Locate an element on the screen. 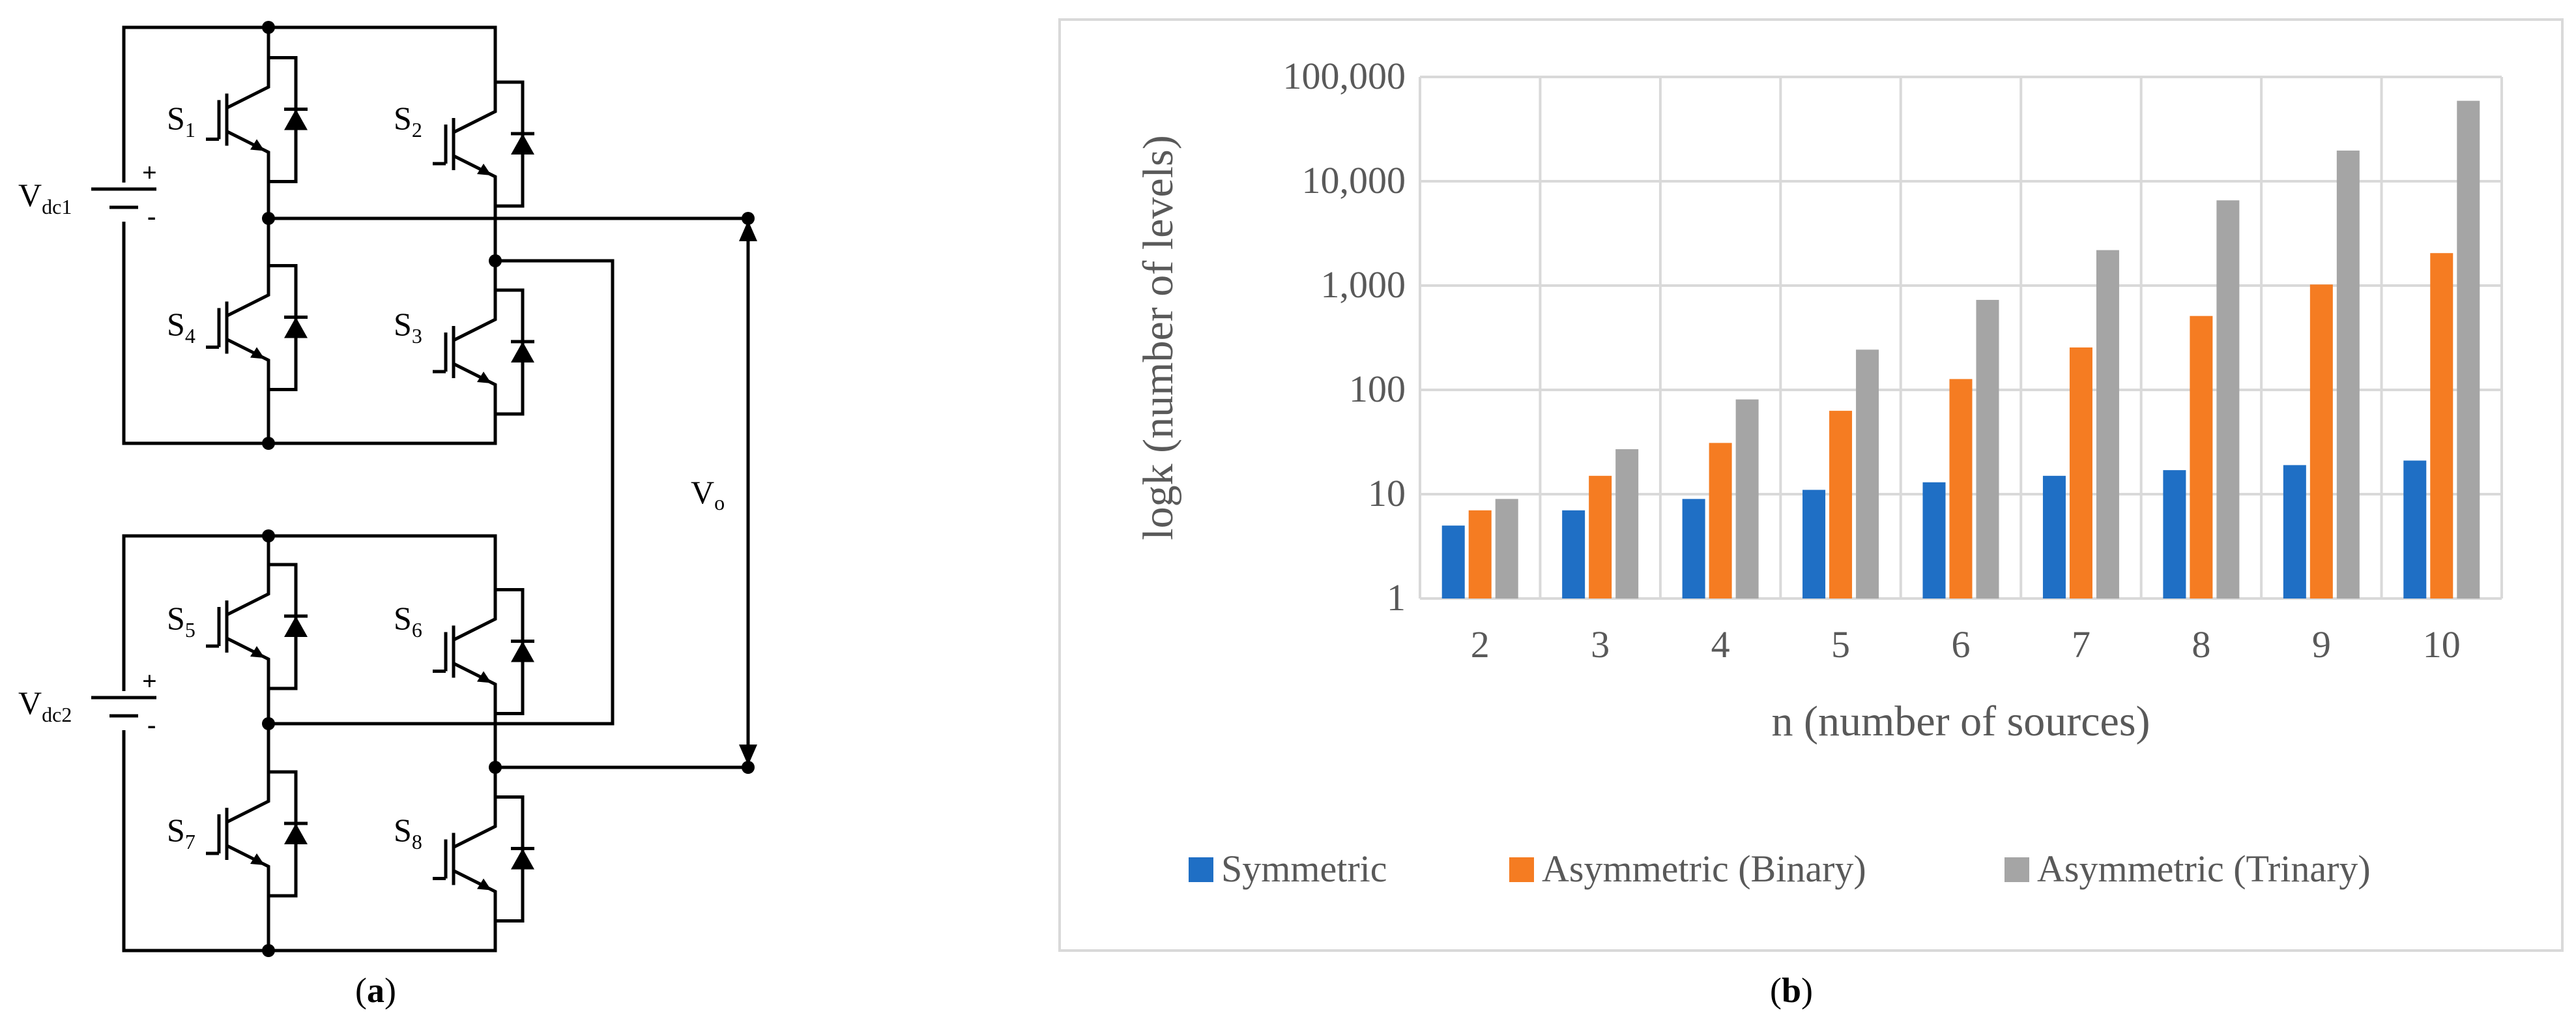  igbt-switch-s7 is located at coordinates (257, 834).